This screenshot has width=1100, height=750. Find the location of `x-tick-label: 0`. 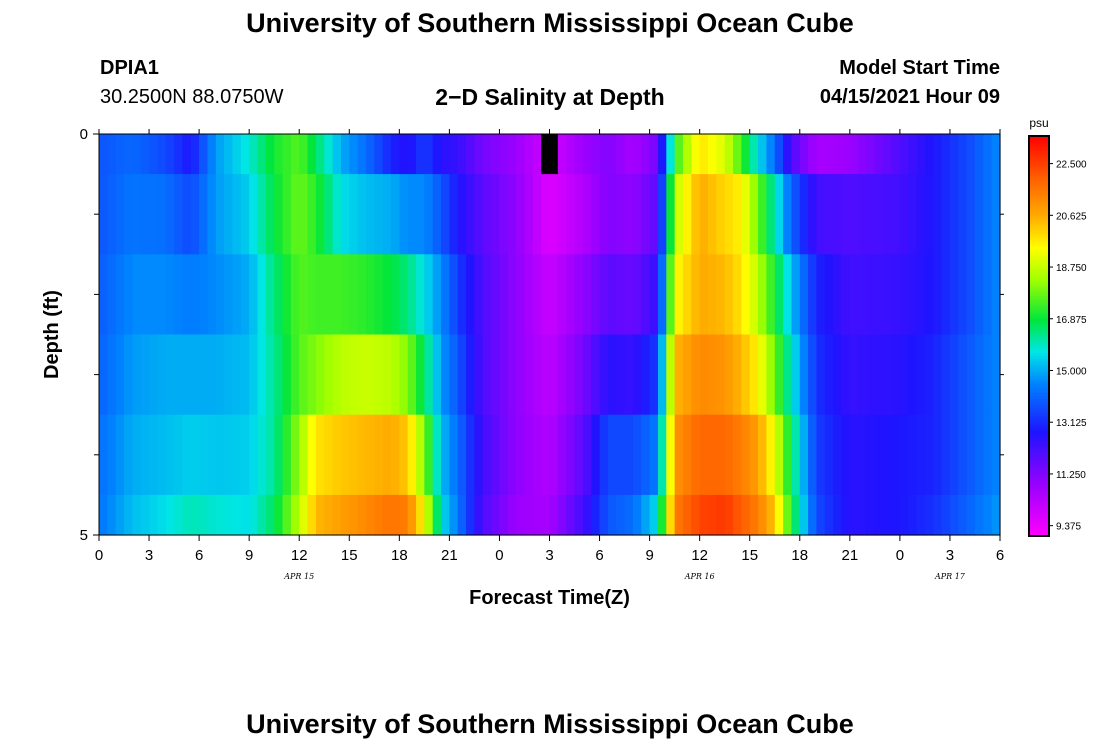

x-tick-label: 0 is located at coordinates (499, 555).